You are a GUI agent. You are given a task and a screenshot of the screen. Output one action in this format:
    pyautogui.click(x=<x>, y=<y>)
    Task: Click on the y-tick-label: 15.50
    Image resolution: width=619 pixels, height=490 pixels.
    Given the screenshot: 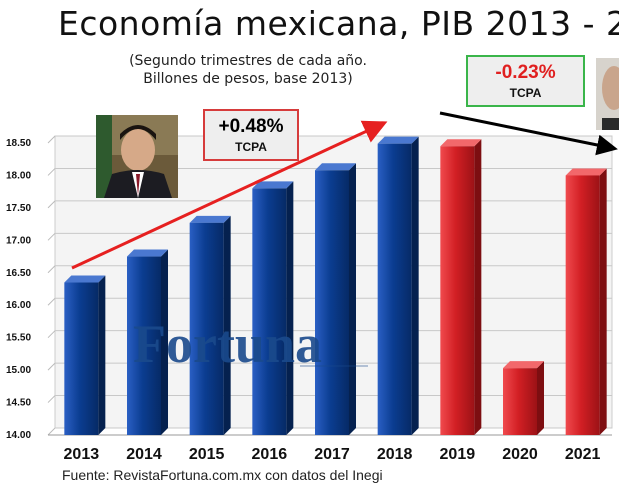 What is the action you would take?
    pyautogui.click(x=18, y=338)
    